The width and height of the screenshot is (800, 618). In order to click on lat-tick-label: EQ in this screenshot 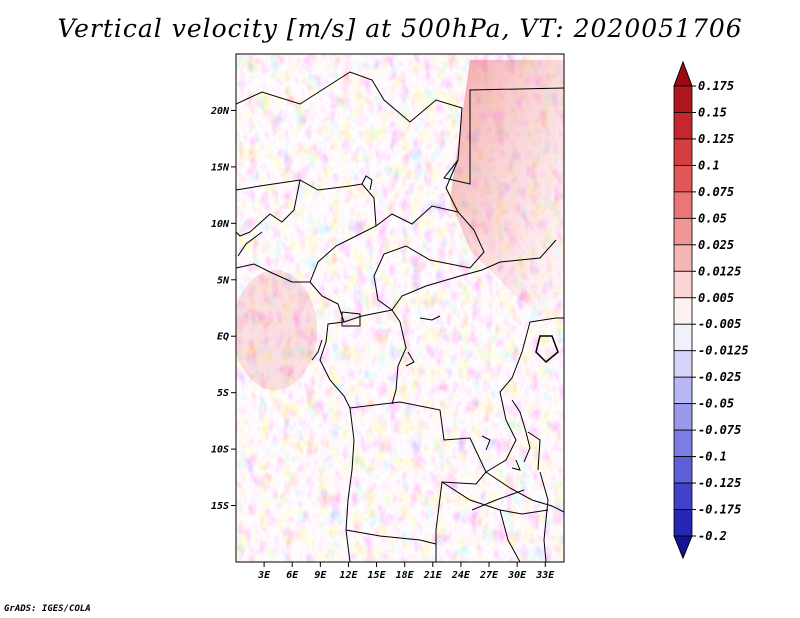, I will do `click(223, 337)`.